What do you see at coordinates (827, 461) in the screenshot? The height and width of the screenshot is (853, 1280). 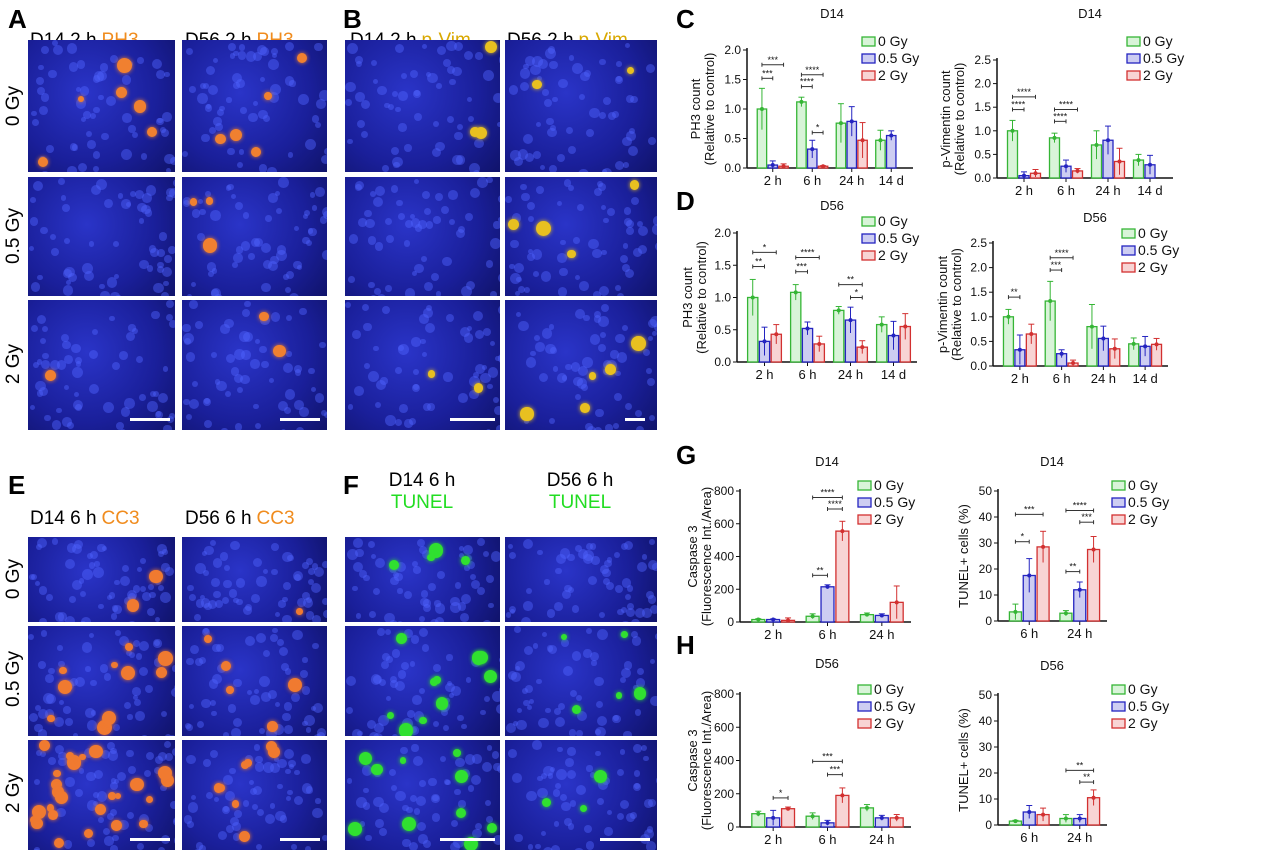 I see `chart-title: D14` at bounding box center [827, 461].